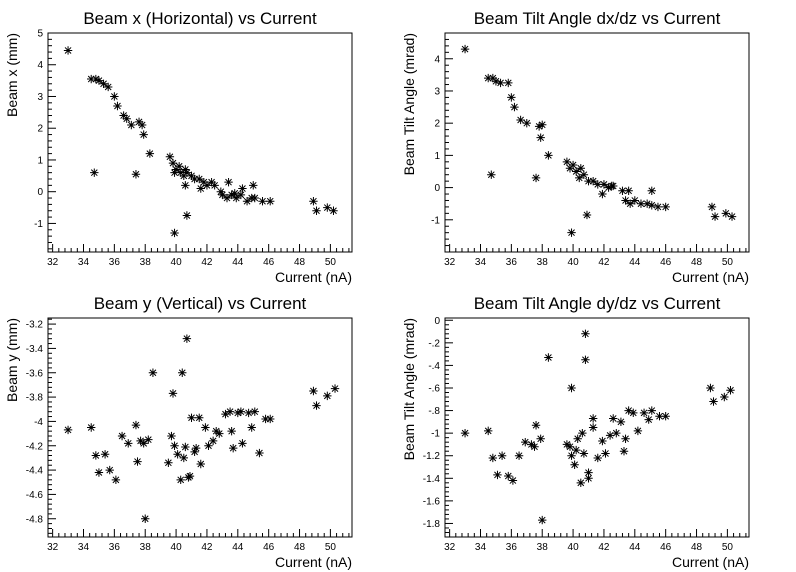 The width and height of the screenshot is (796, 572). What do you see at coordinates (434, 411) in the screenshot?
I see `y-tick-label: -.8` at bounding box center [434, 411].